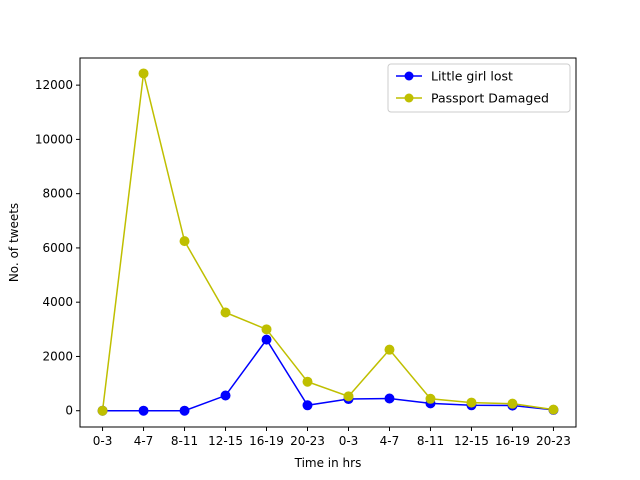 Image resolution: width=640 pixels, height=480 pixels. I want to click on legend-label: Passport Damaged, so click(490, 98).